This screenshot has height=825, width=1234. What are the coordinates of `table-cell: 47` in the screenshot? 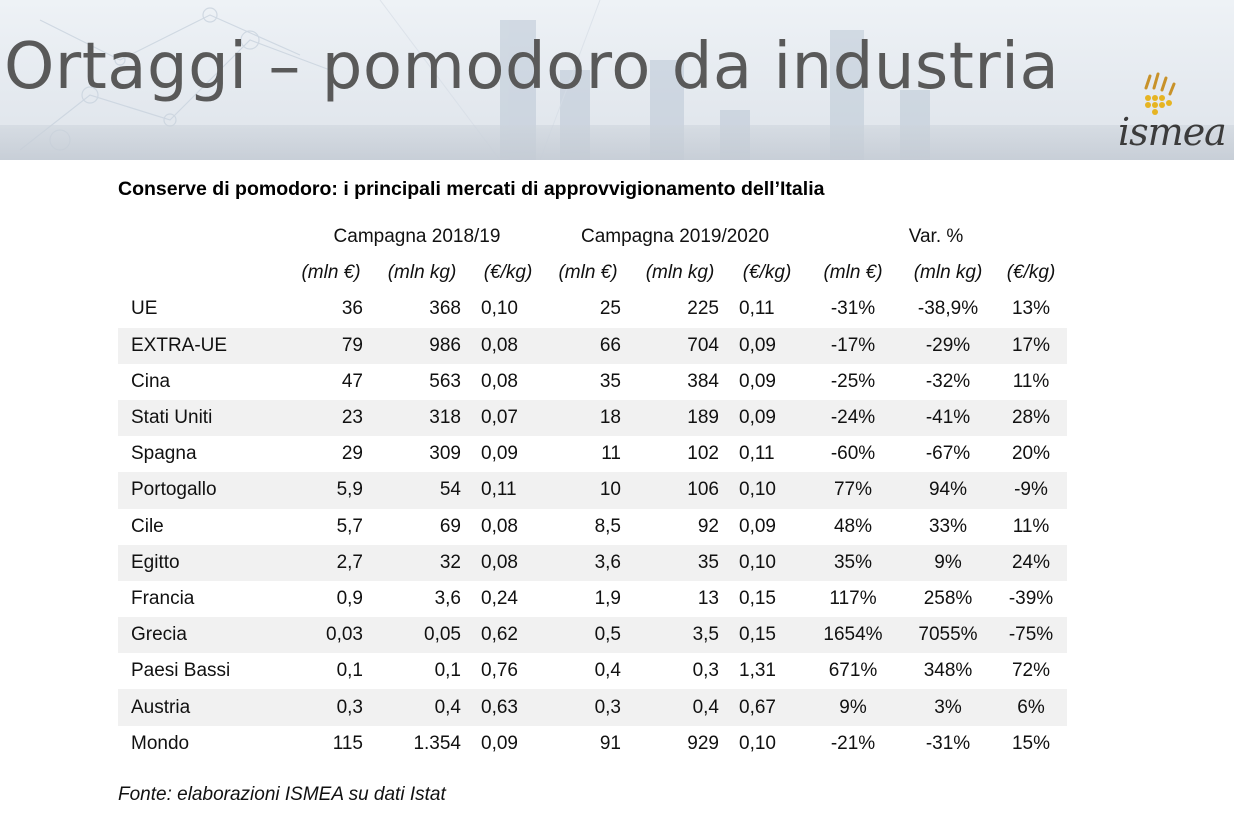 It's located at (352, 381).